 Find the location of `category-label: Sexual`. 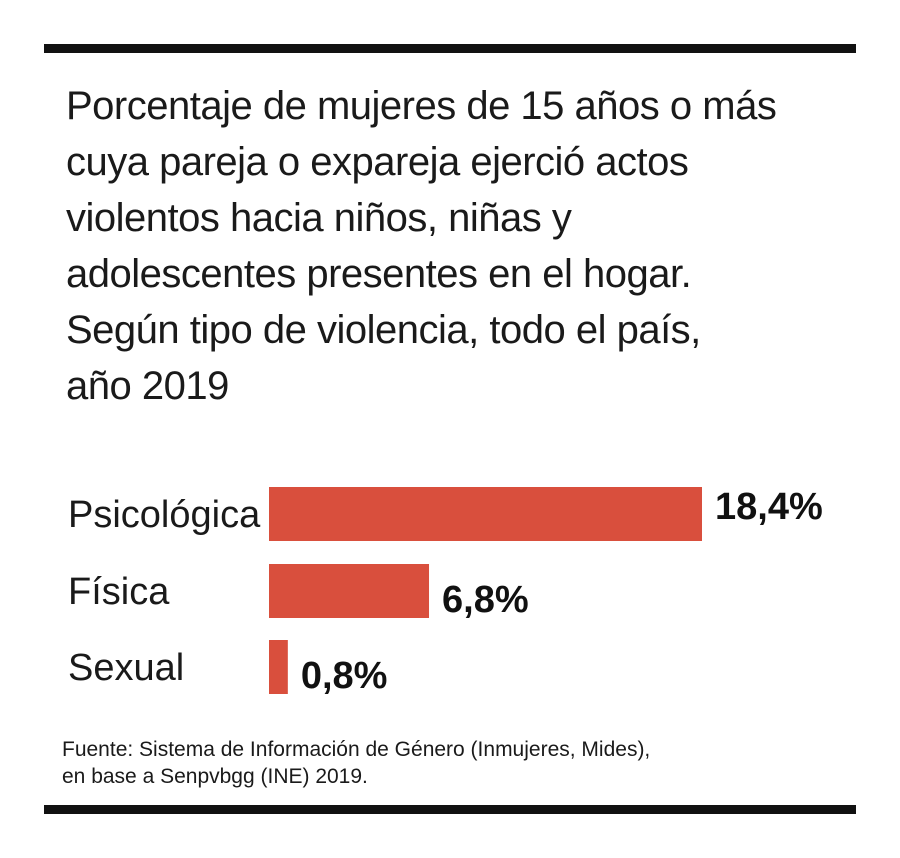

category-label: Sexual is located at coordinates (126, 668).